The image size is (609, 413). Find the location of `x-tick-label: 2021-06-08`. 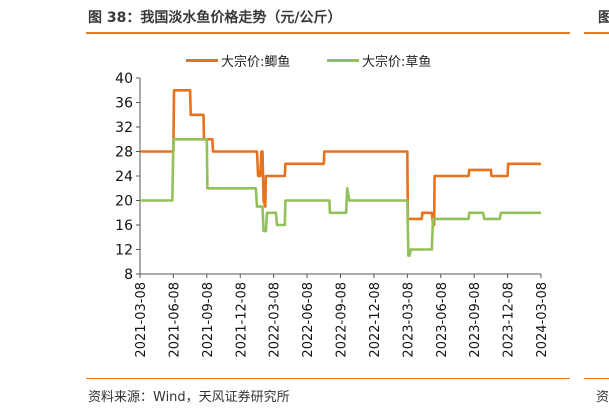

x-tick-label: 2021-06-08 is located at coordinates (174, 320).